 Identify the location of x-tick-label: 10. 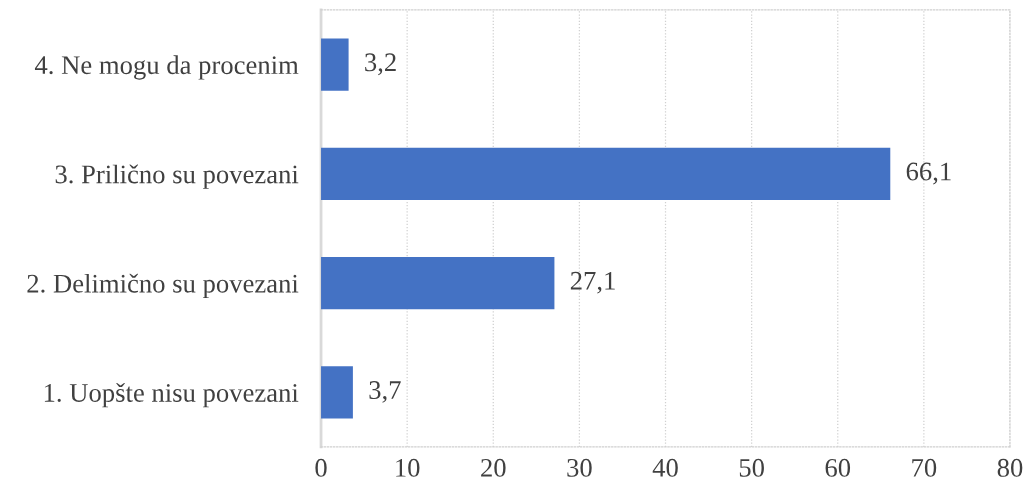
(408, 467).